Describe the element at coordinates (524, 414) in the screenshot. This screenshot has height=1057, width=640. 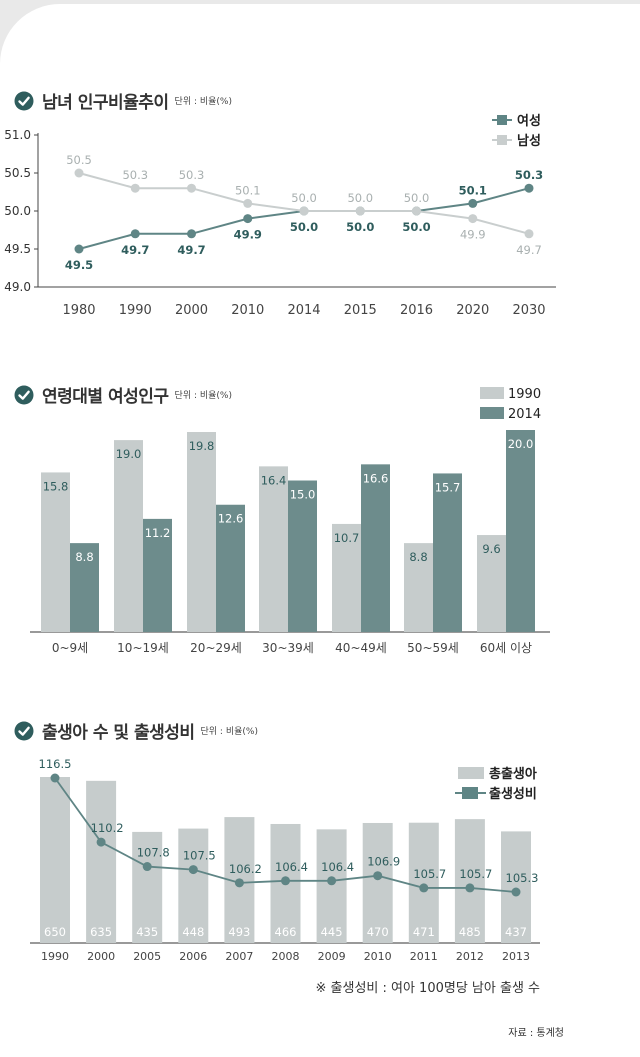
I see `legend-label-2014: 2014` at that location.